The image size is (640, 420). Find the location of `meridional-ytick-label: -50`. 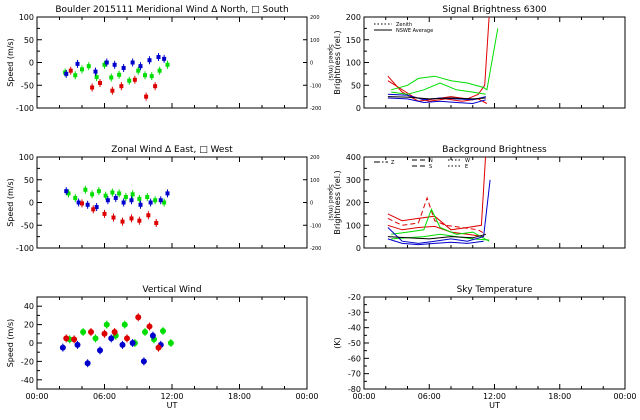

meridional-ytick-label: -50 is located at coordinates (27, 85).